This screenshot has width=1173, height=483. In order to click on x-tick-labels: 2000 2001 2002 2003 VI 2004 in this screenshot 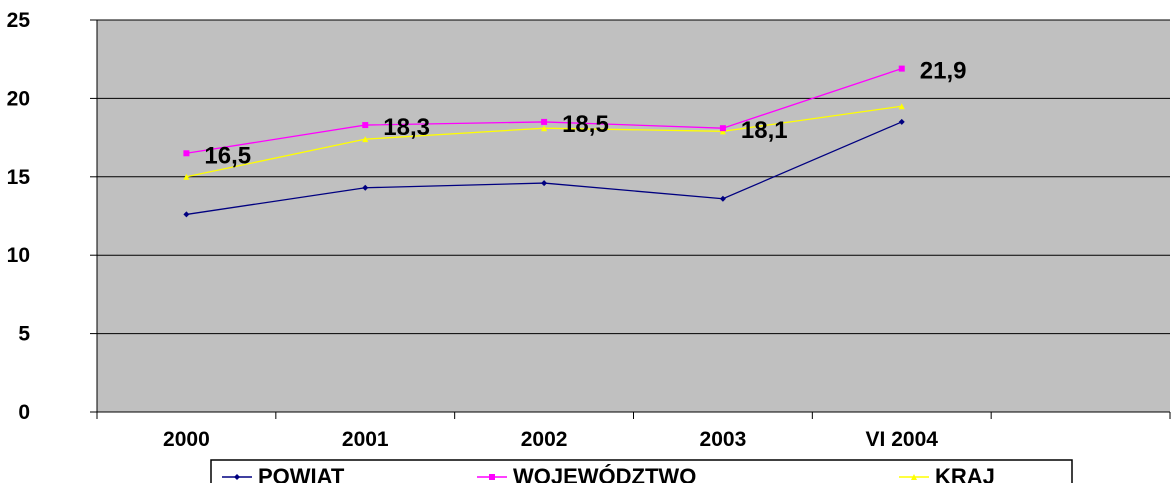, I will do `click(550, 439)`.